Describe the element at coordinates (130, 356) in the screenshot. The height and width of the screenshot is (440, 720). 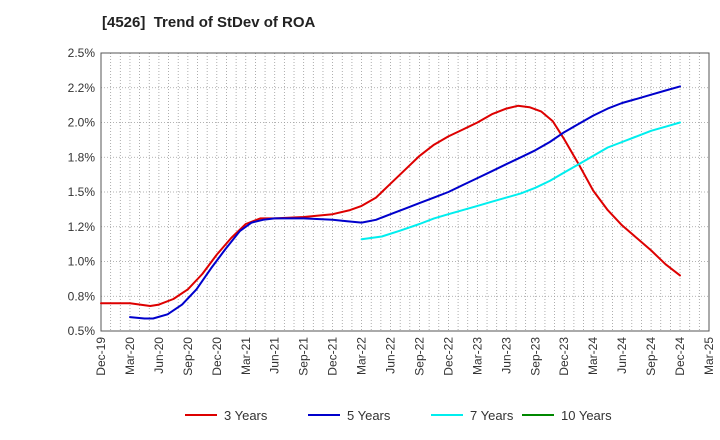
I see `x-tick-label: Mar-20` at that location.